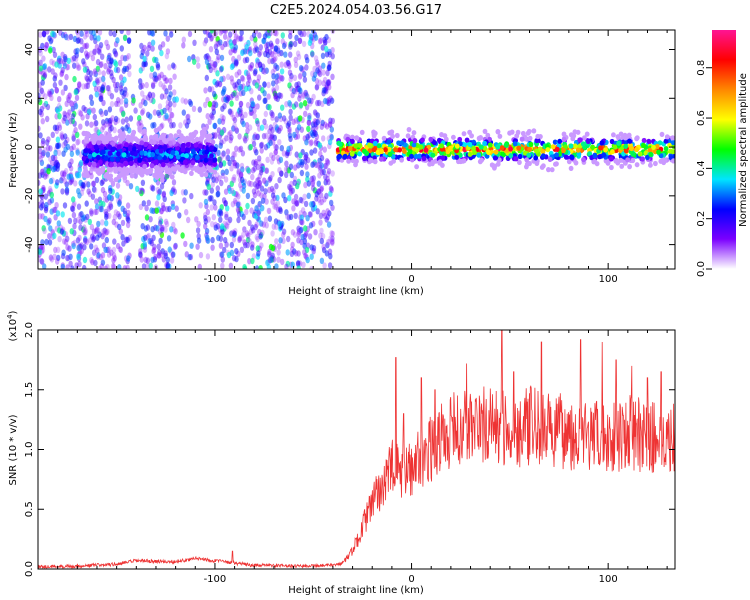  What do you see at coordinates (701, 68) in the screenshot?
I see `colorbar-tick-label: 0.8` at bounding box center [701, 68].